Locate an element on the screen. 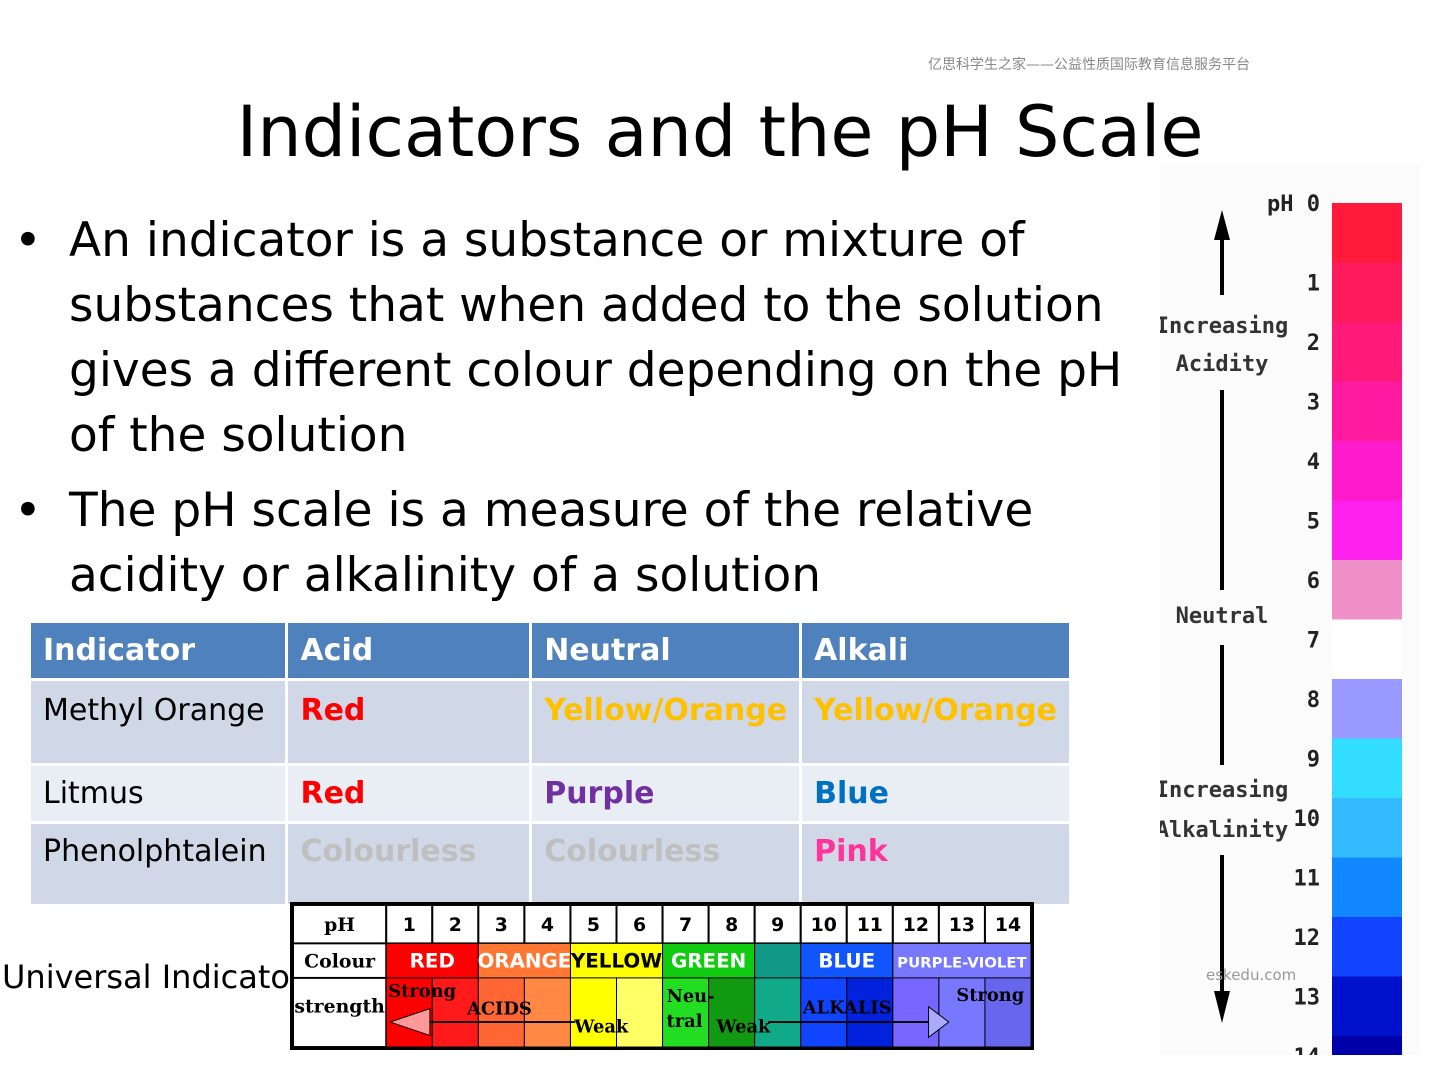 The image size is (1440, 1080). ph-number: 4 is located at coordinates (547, 925).